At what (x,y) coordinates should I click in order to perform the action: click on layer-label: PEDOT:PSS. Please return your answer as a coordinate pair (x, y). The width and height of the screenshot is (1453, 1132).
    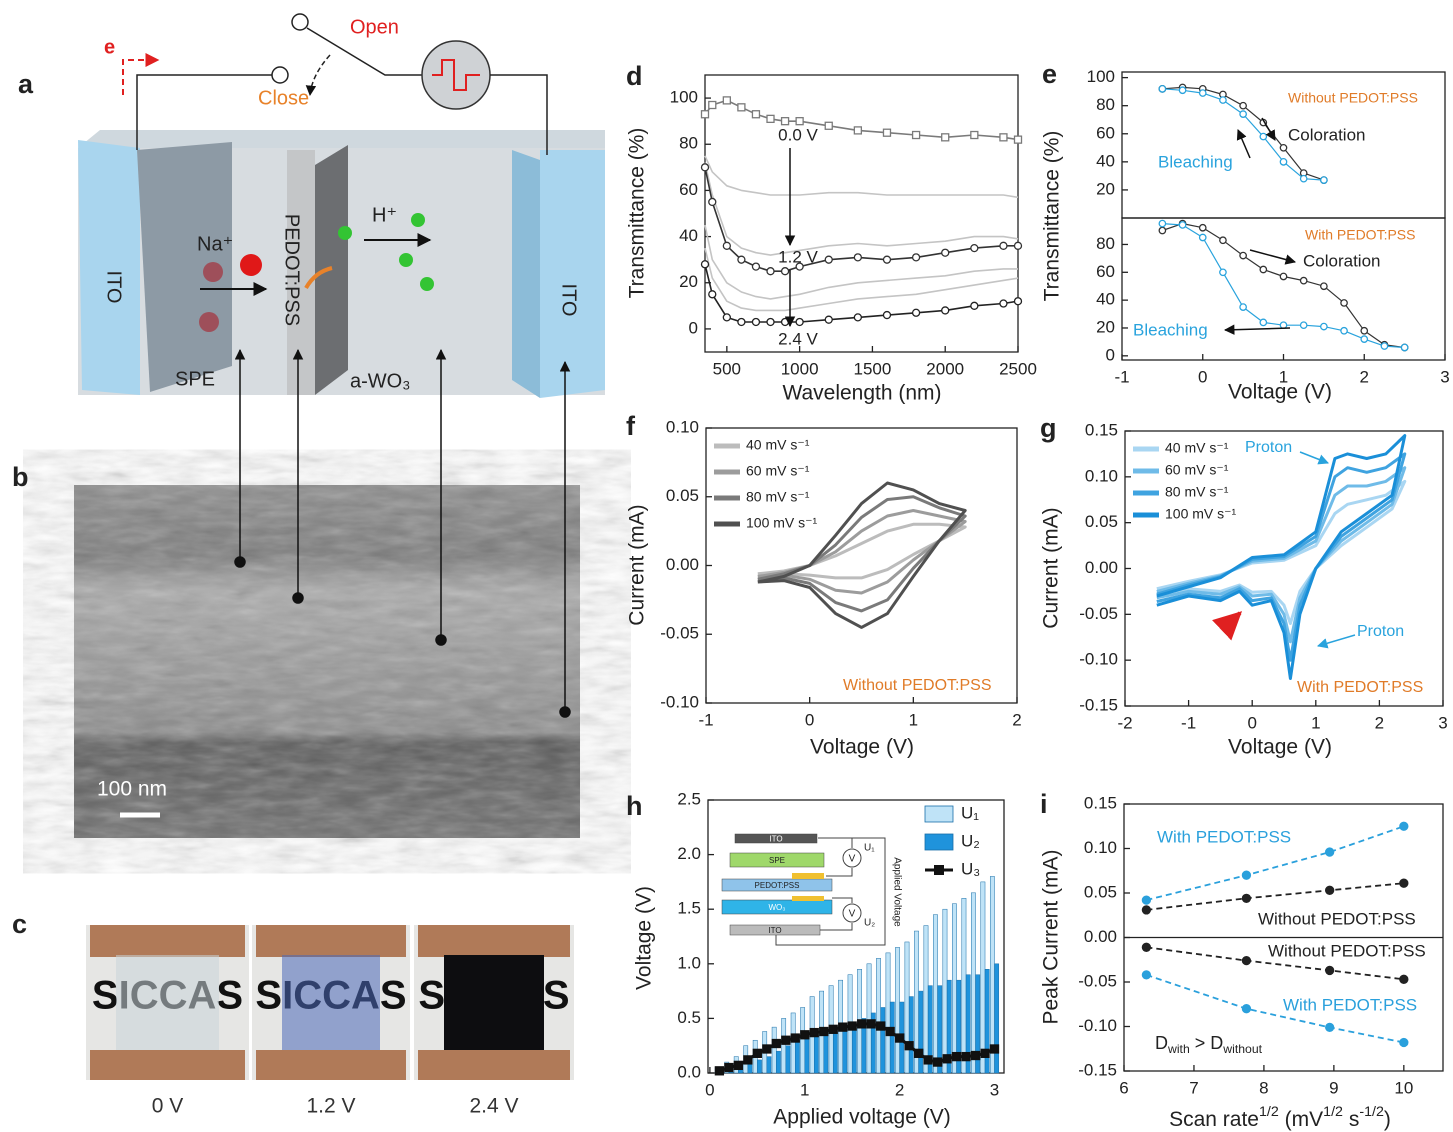
    Looking at the image, I should click on (292, 270).